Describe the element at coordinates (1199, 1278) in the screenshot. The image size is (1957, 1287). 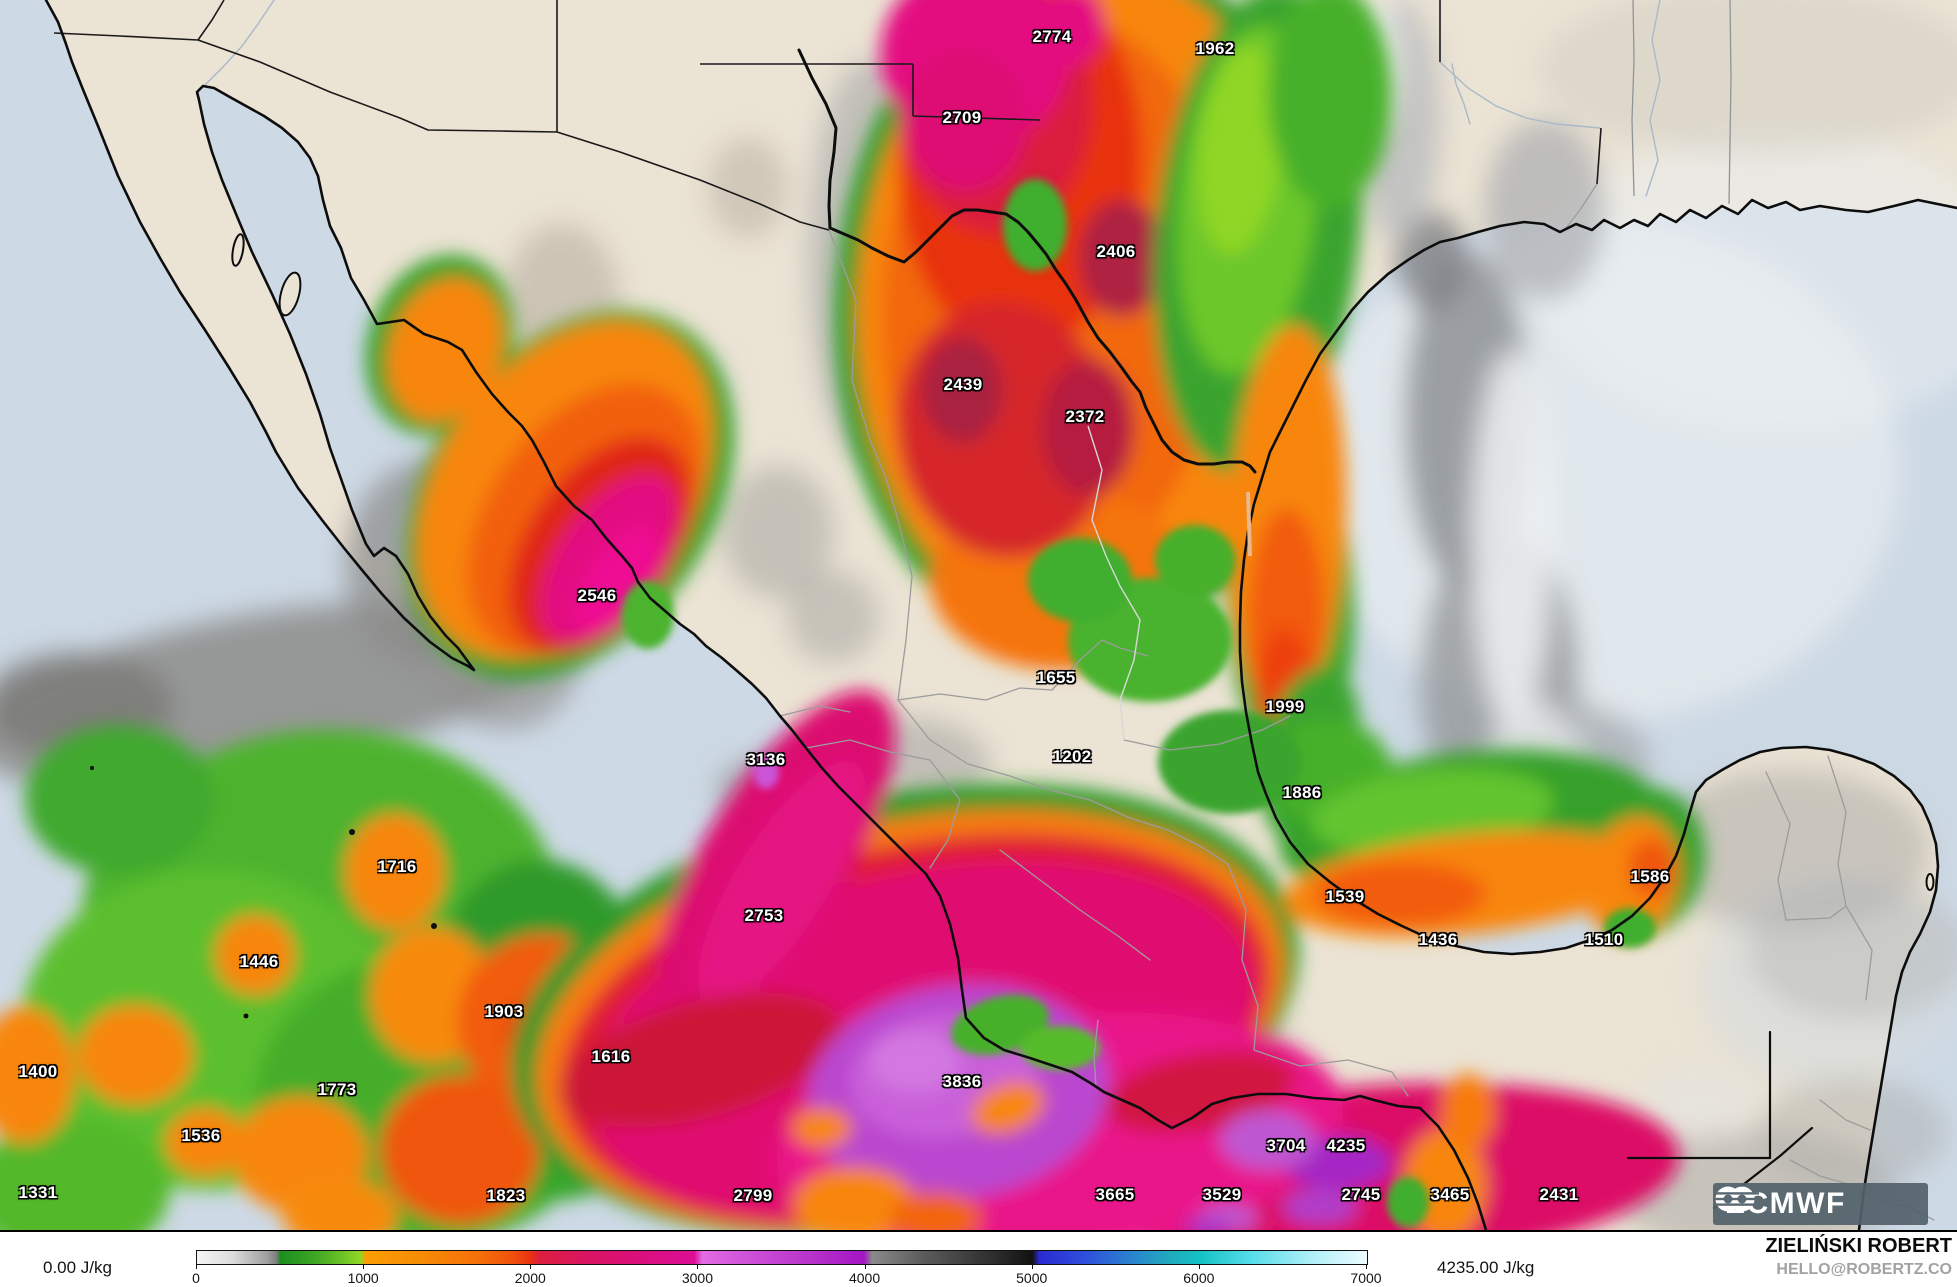
I see `legend-tick-label: 6000` at that location.